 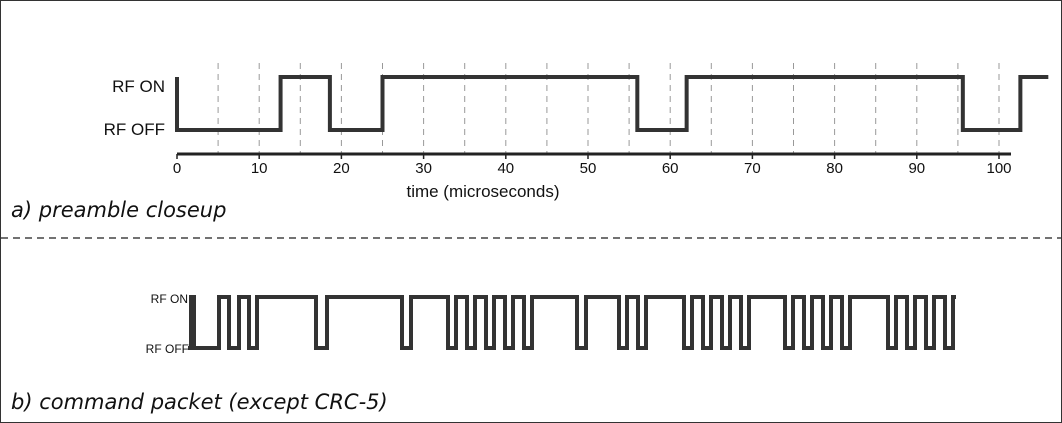 What do you see at coordinates (612, 103) in the screenshot?
I see `panel-a-waveform` at bounding box center [612, 103].